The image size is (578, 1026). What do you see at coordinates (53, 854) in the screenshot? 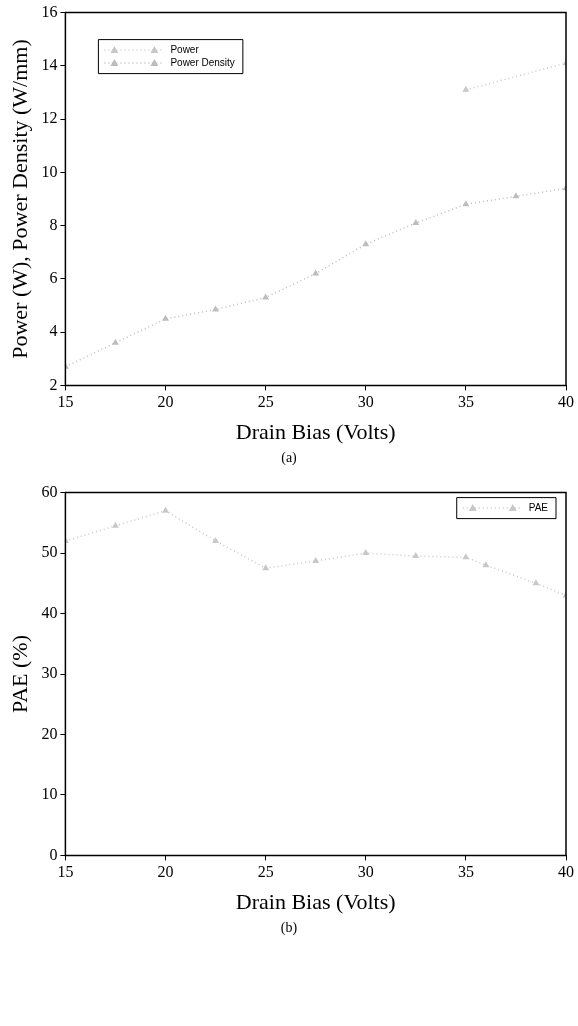
I see `y-tick-label: 0` at bounding box center [53, 854].